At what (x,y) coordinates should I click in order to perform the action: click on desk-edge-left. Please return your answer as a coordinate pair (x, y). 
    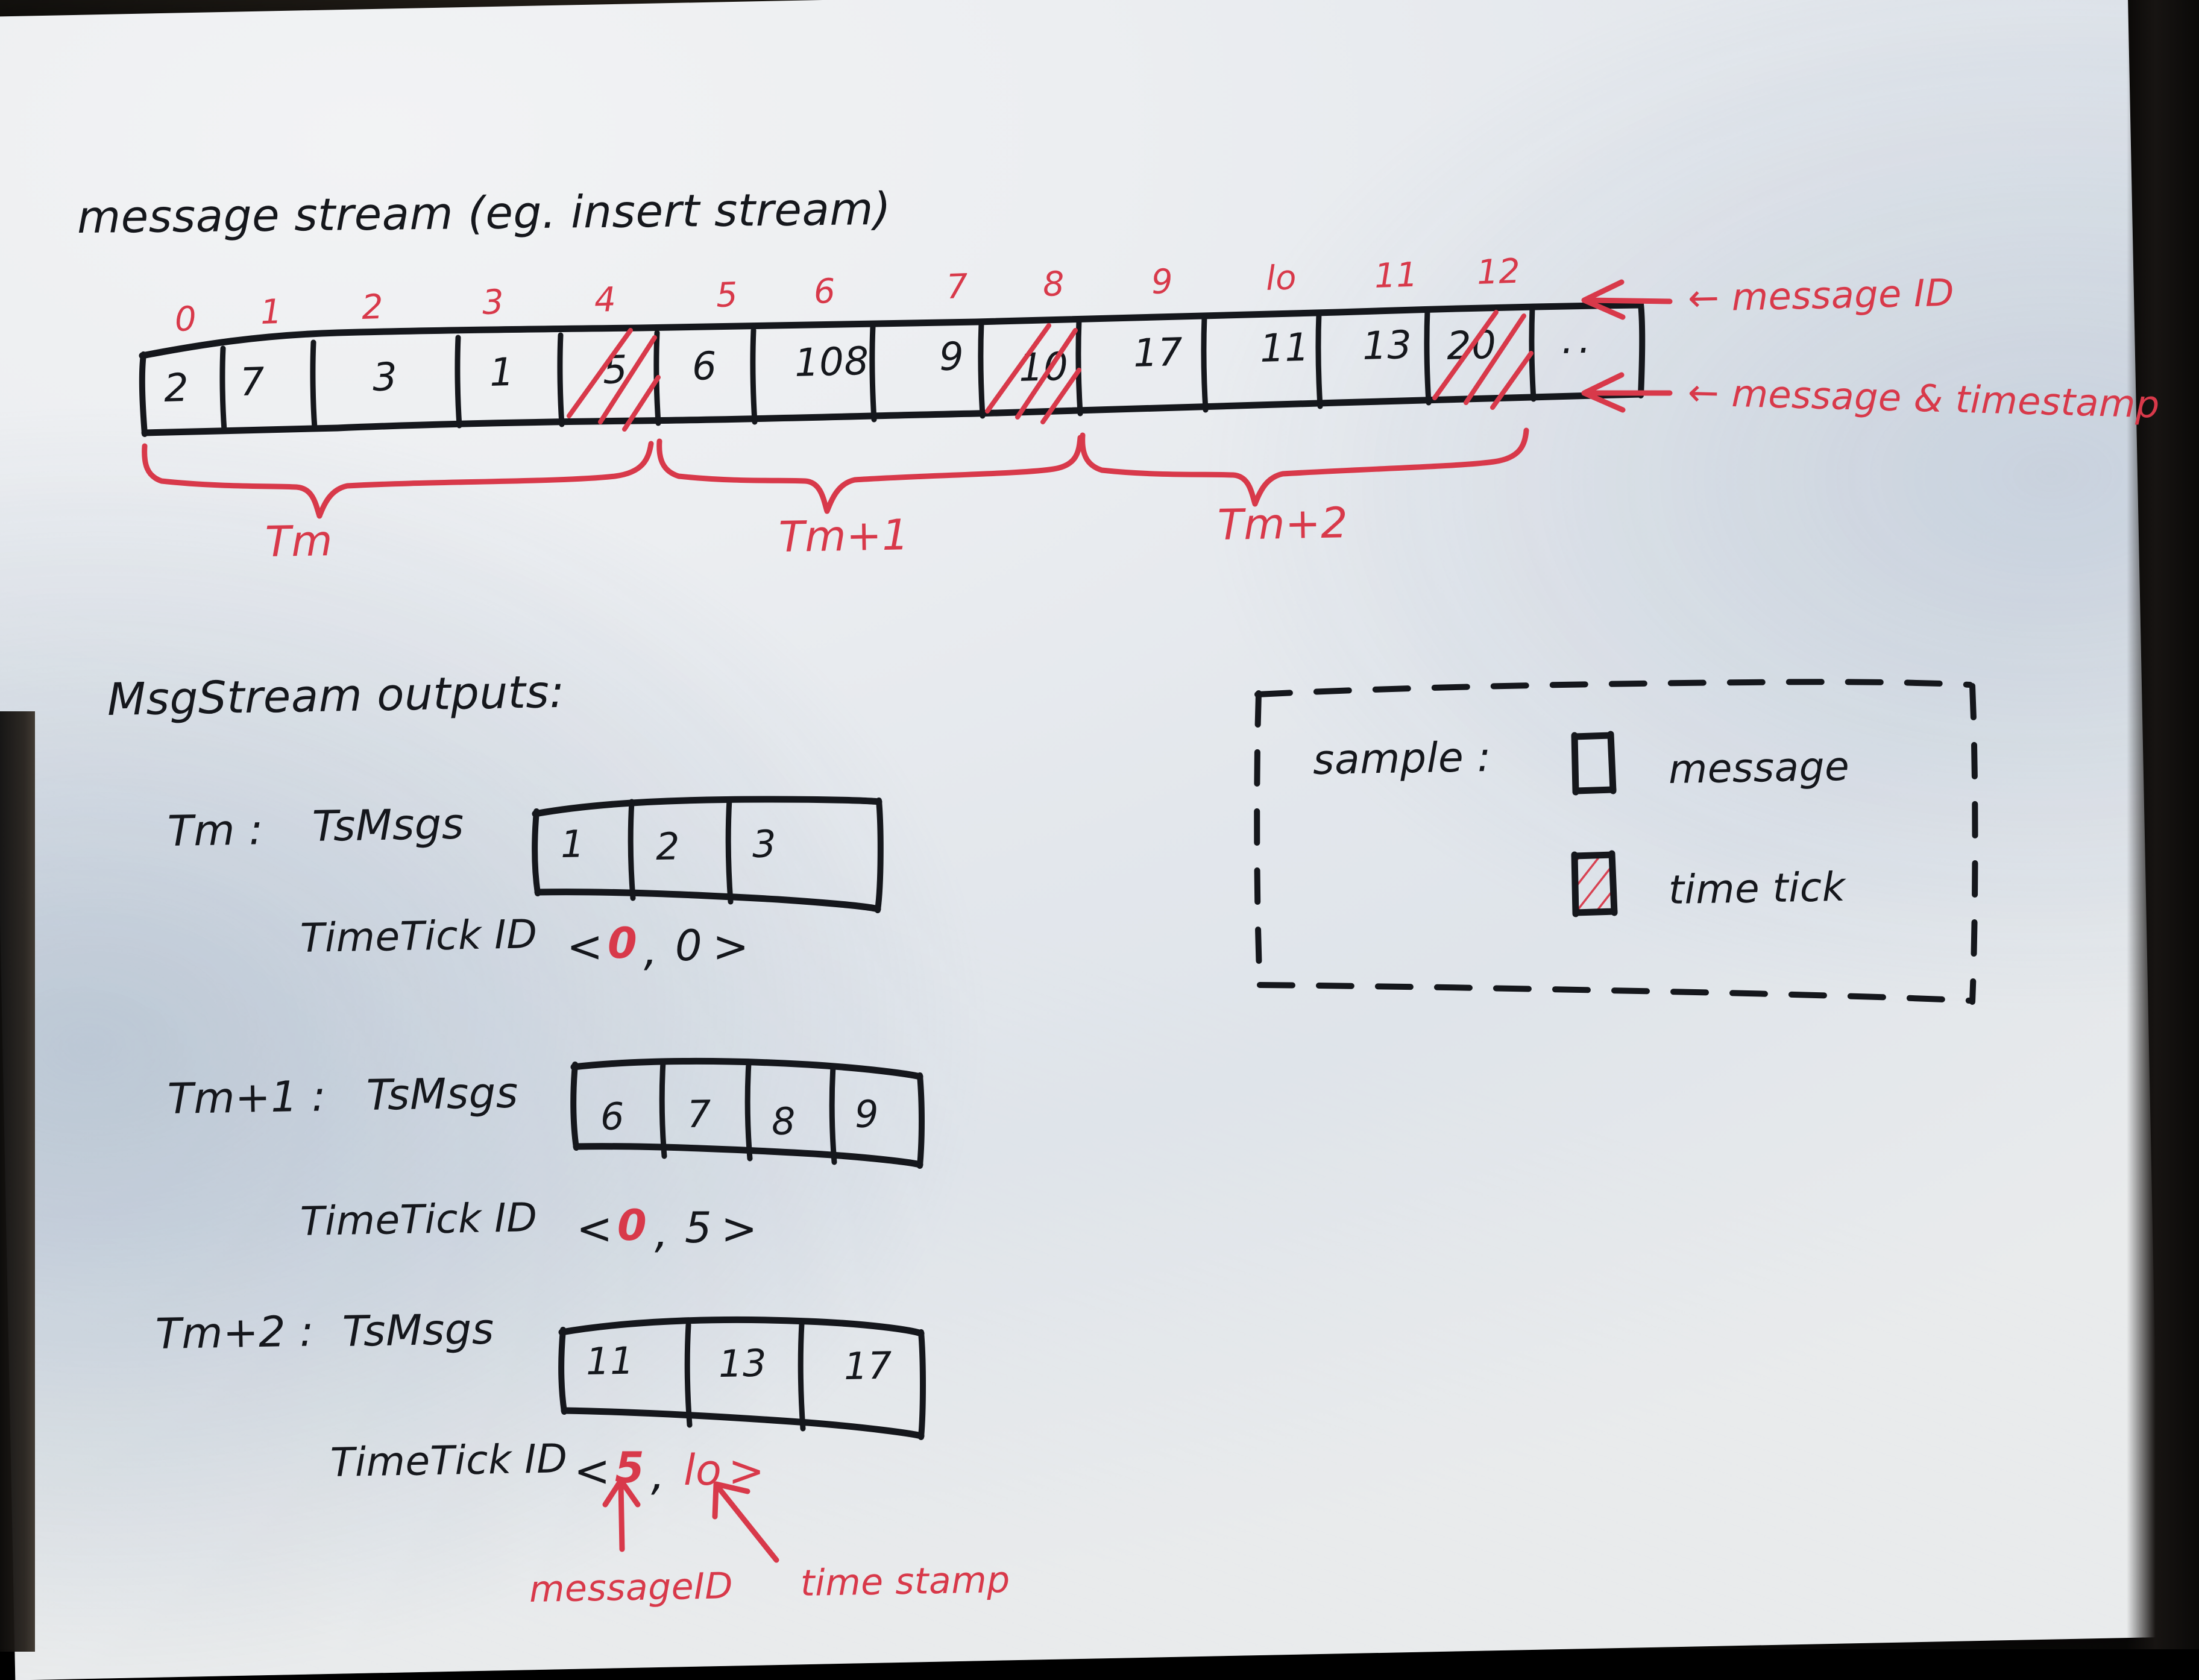
    Looking at the image, I should click on (17, 1181).